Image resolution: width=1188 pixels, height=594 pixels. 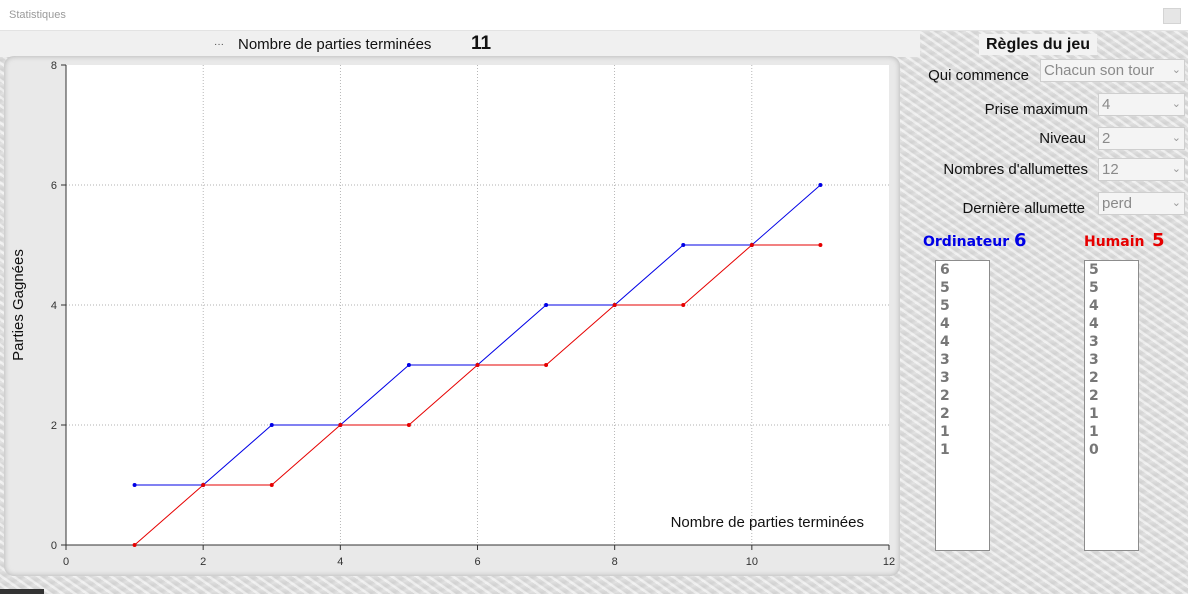 What do you see at coordinates (1062, 138) in the screenshot?
I see `label-niveau: Niveau` at bounding box center [1062, 138].